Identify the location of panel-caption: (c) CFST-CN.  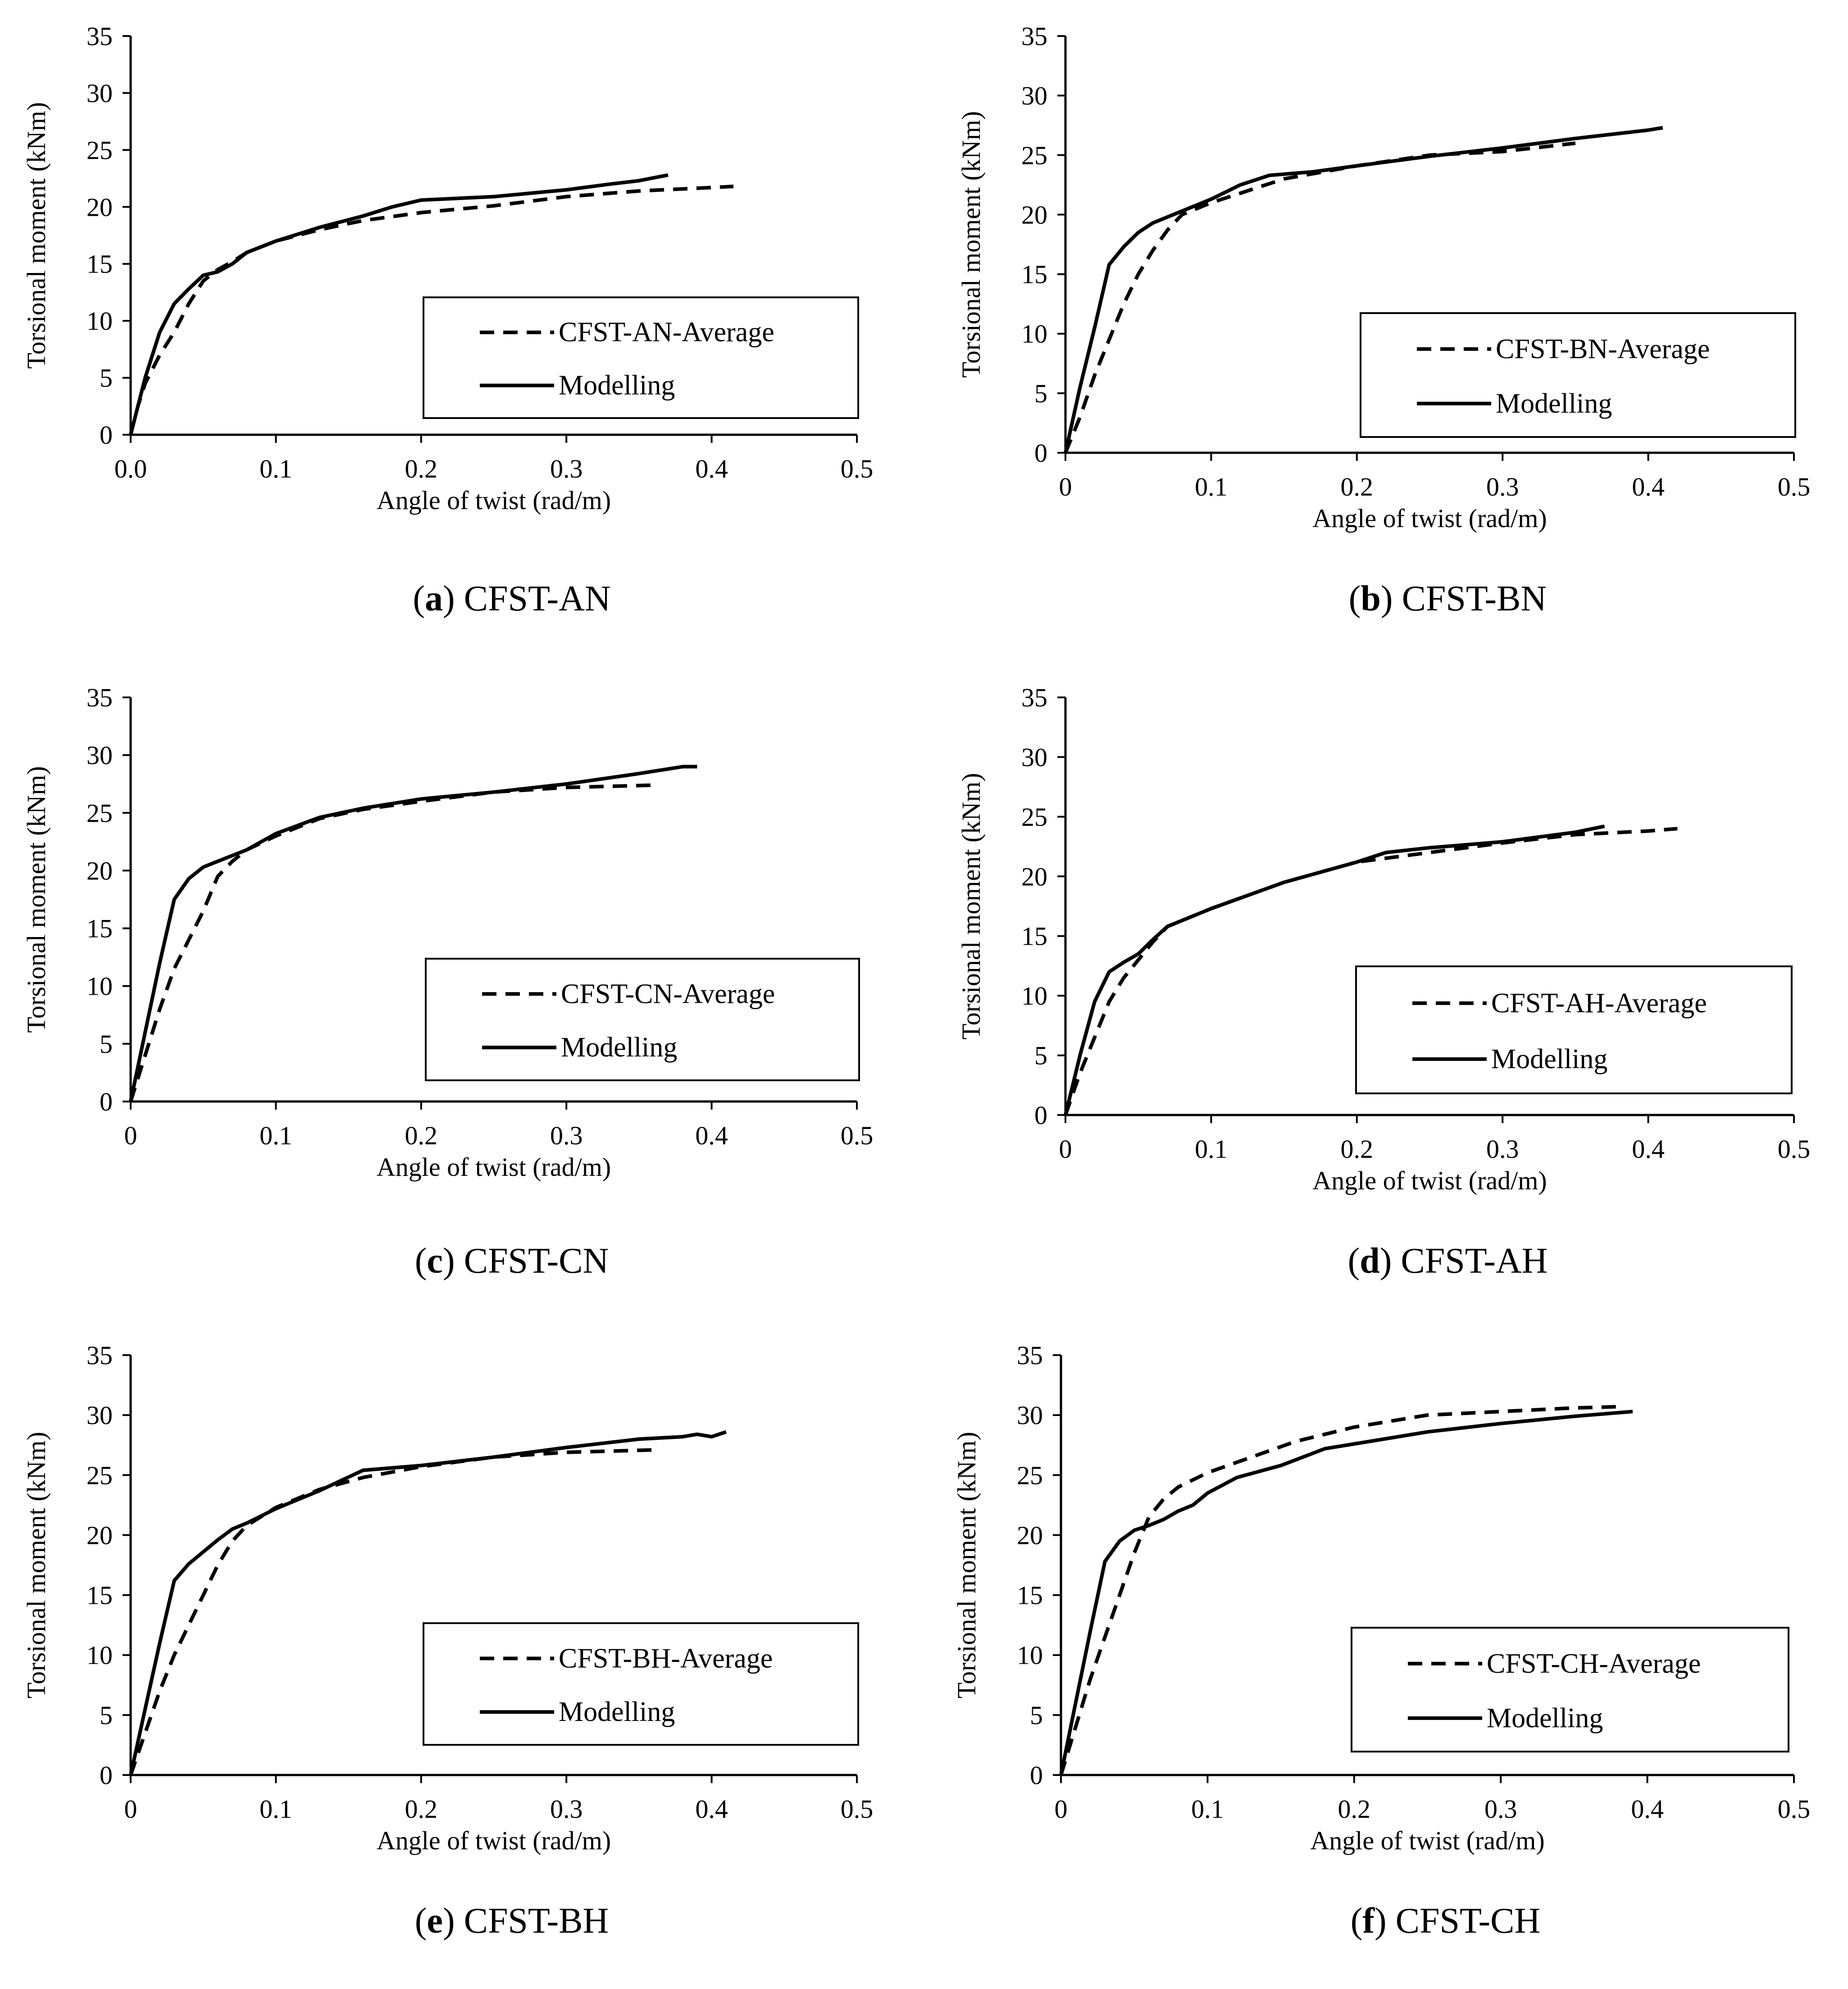
(512, 1261).